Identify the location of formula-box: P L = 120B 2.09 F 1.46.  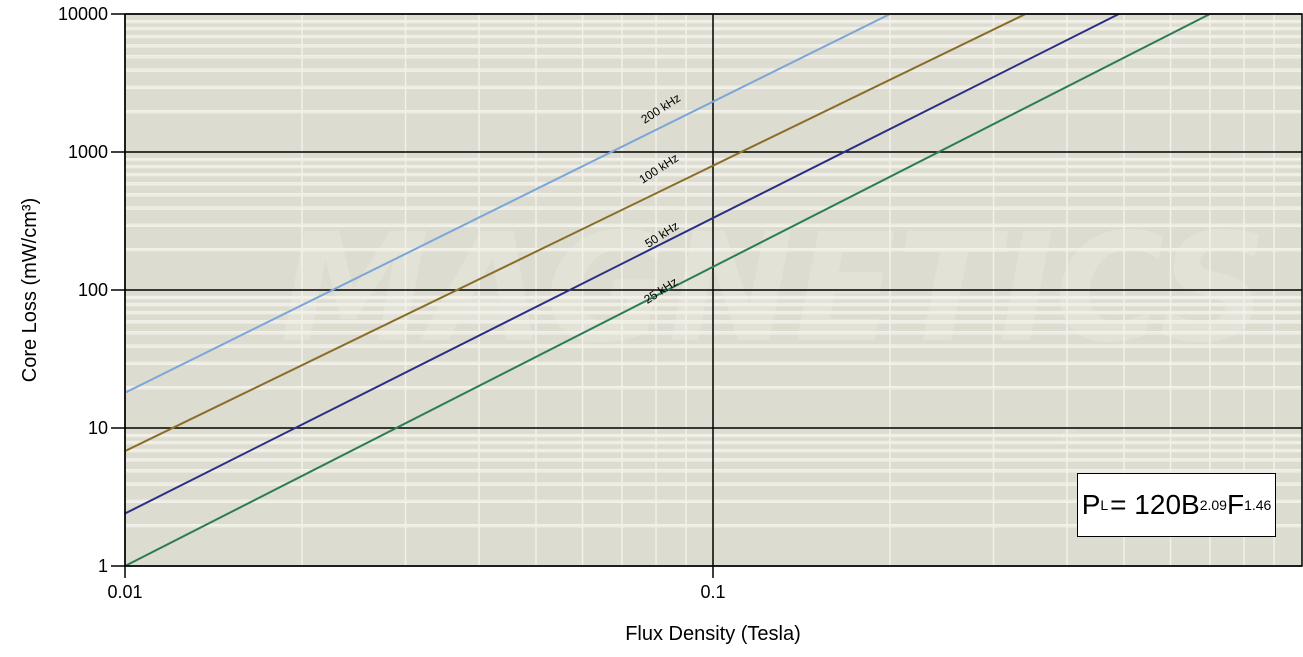
(1176, 505).